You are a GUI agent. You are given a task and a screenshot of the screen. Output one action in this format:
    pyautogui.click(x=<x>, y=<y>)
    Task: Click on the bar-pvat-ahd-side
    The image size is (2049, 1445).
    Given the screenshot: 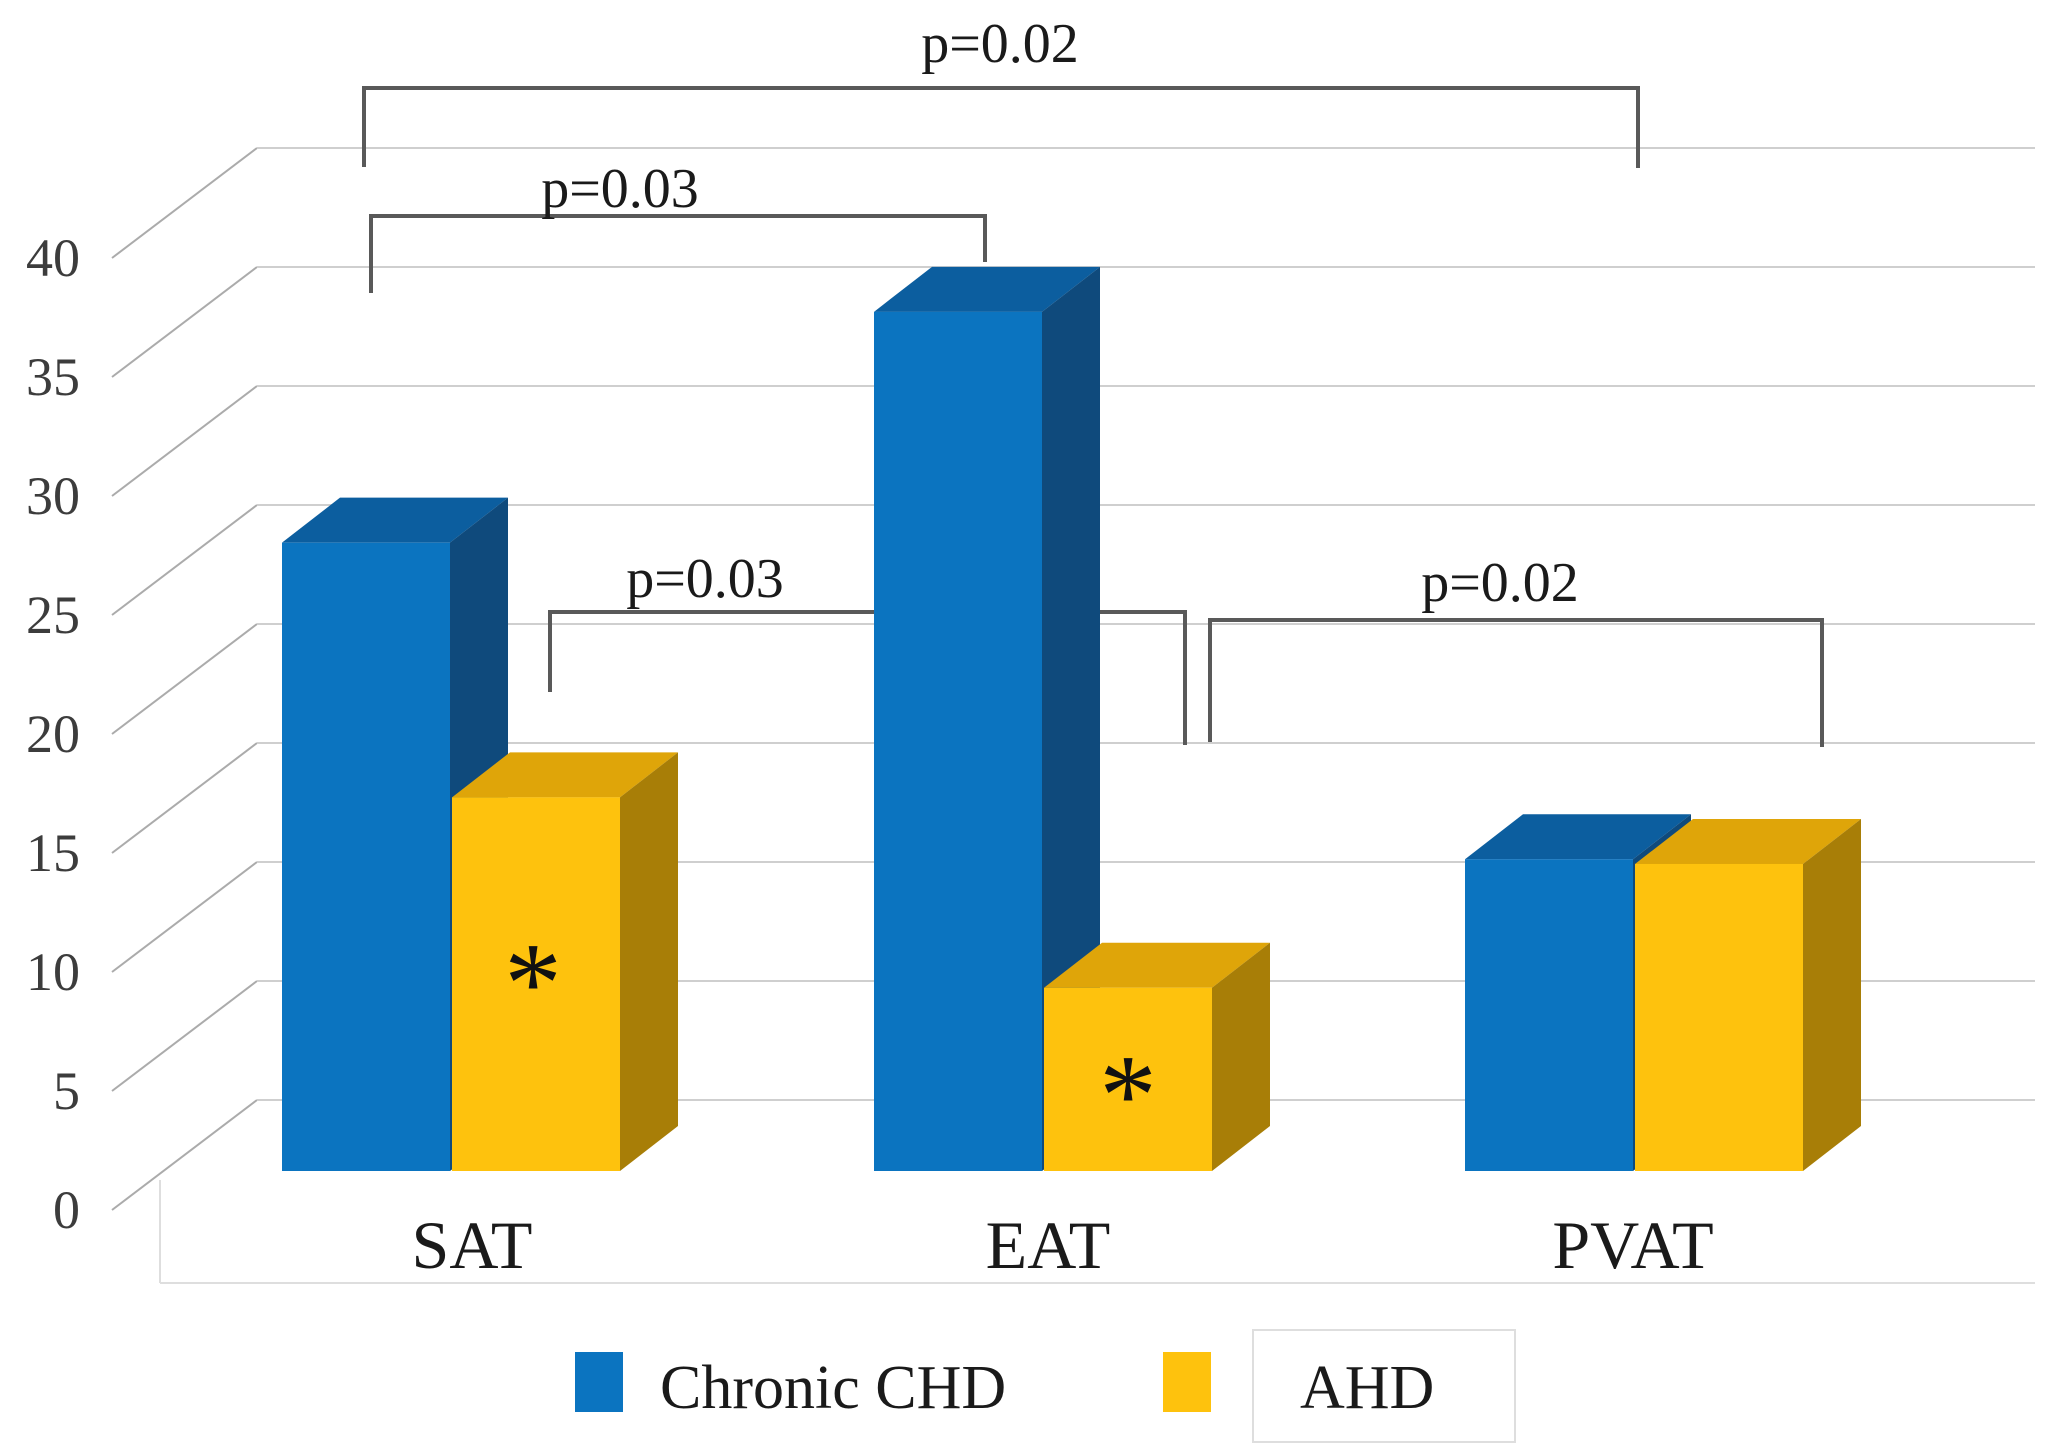 What is the action you would take?
    pyautogui.click(x=1832, y=994)
    